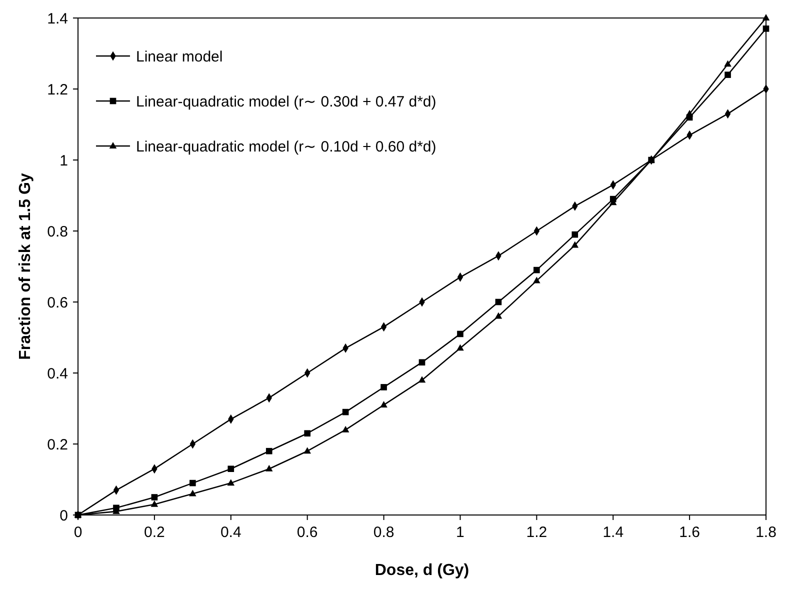 Image resolution: width=788 pixels, height=595 pixels. What do you see at coordinates (179, 57) in the screenshot?
I see `legend-label: Linear model` at bounding box center [179, 57].